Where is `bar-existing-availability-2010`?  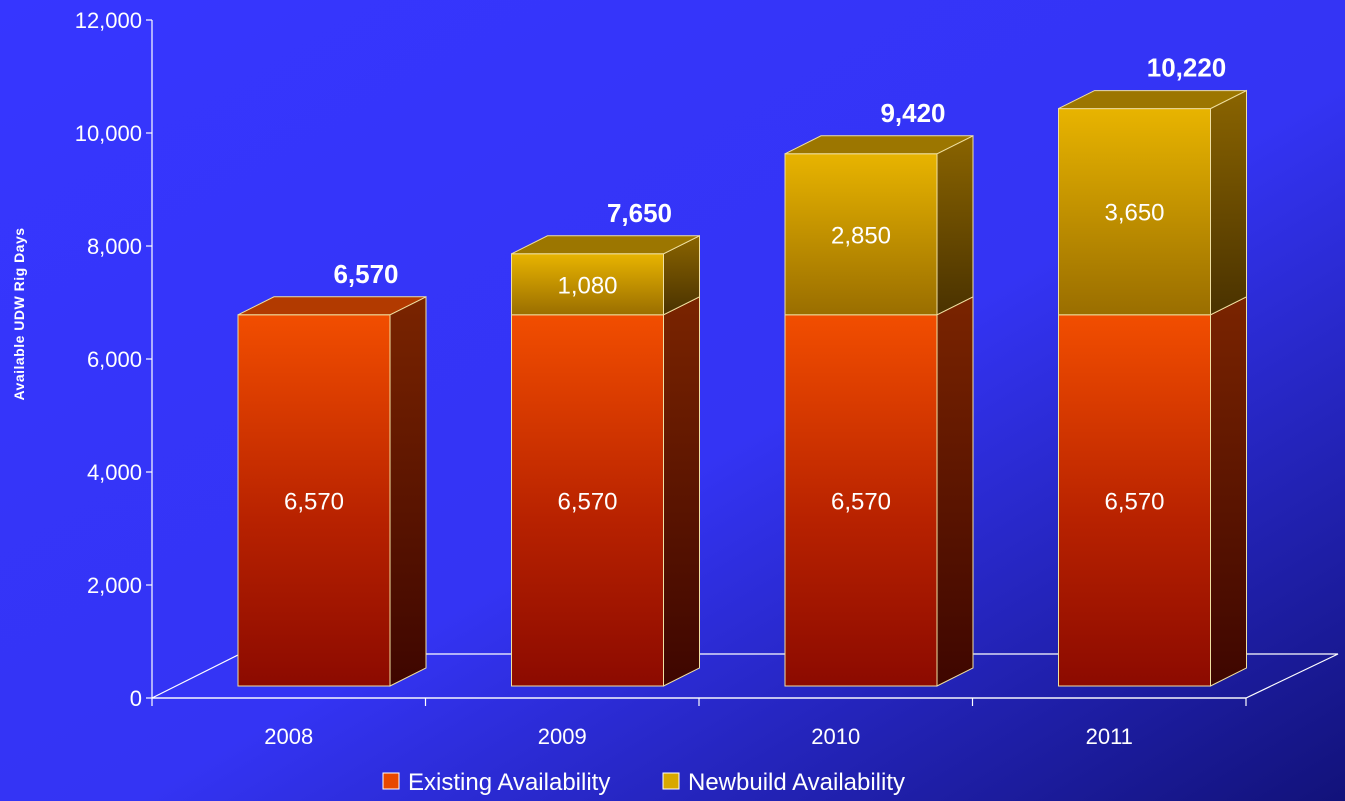
bar-existing-availability-2010 is located at coordinates (861, 500).